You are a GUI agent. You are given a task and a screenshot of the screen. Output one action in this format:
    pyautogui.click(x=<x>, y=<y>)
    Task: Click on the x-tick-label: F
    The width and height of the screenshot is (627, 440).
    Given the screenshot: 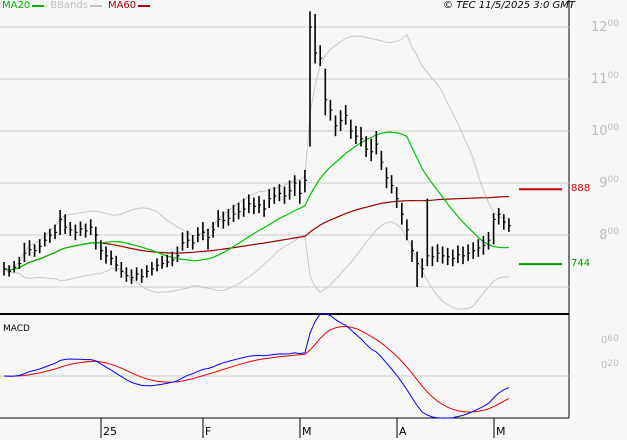 What is the action you would take?
    pyautogui.click(x=208, y=431)
    